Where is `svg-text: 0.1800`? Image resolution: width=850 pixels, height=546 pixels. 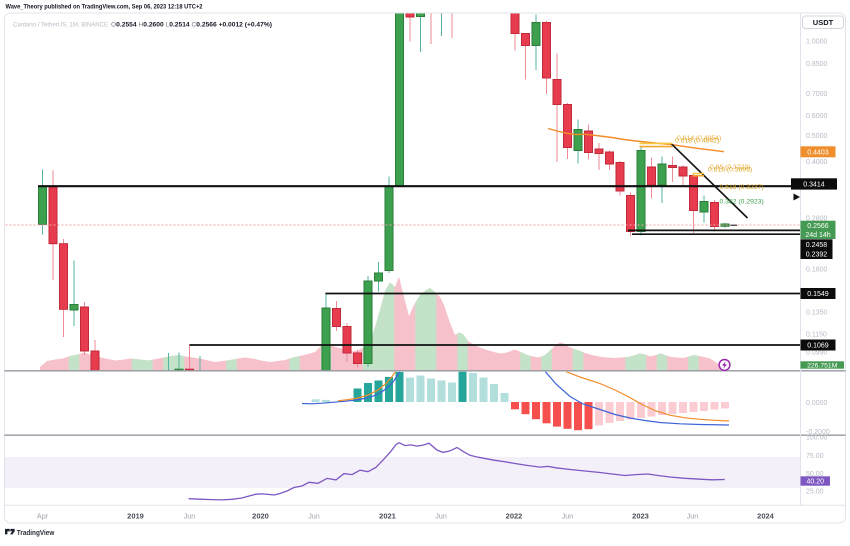
svg-text: 0.1800 is located at coordinates (817, 270).